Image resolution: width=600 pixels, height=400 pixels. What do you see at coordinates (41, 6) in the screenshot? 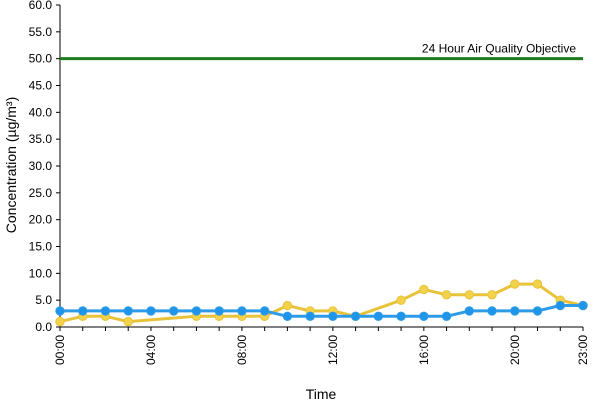
I see `y-tick-label: 60.0` at bounding box center [41, 6].